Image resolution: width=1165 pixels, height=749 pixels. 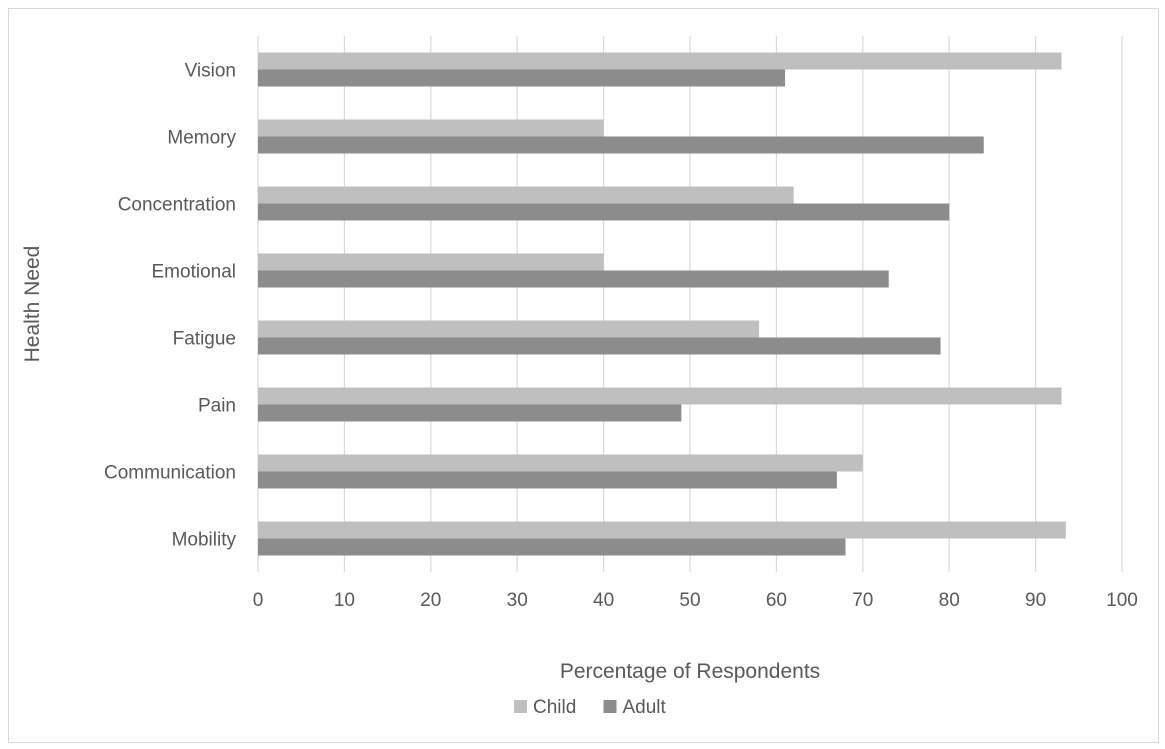 What do you see at coordinates (526, 195) in the screenshot?
I see `bar-child-concentration` at bounding box center [526, 195].